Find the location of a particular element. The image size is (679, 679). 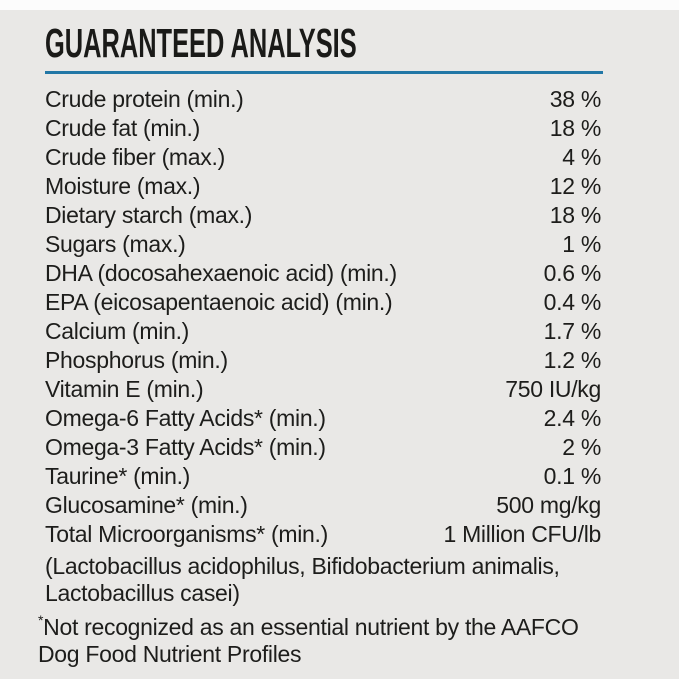

analysis-row: EPA (eicosapentaenoic acid) (min.) 0.4 % is located at coordinates (324, 302).